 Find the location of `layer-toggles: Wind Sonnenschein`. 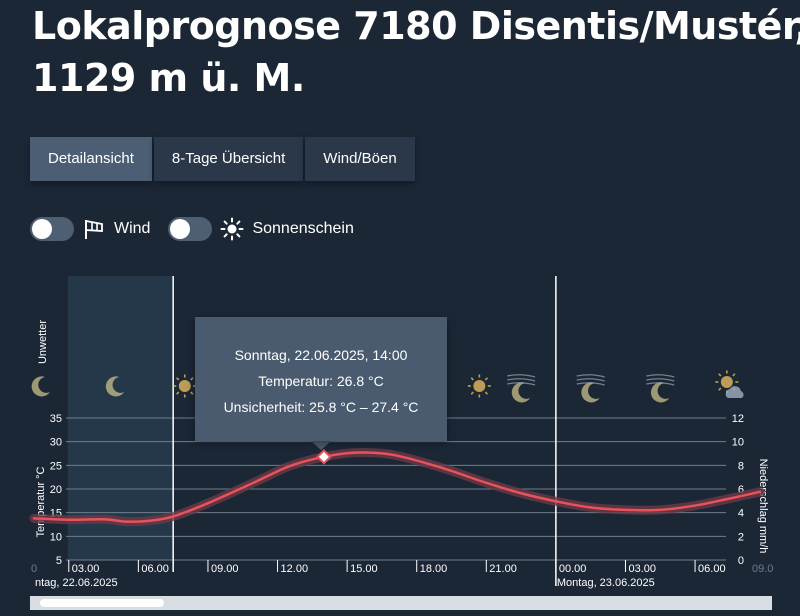

layer-toggles: Wind Sonnenschein is located at coordinates (201, 229).